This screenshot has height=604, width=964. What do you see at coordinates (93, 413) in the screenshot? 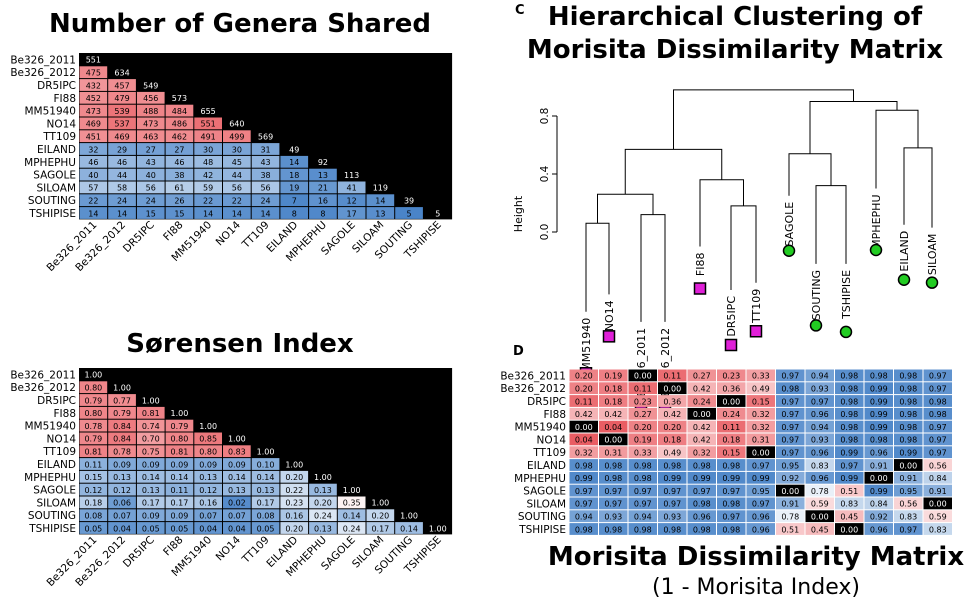
I see `cell-value-label: 0.80` at bounding box center [93, 413].